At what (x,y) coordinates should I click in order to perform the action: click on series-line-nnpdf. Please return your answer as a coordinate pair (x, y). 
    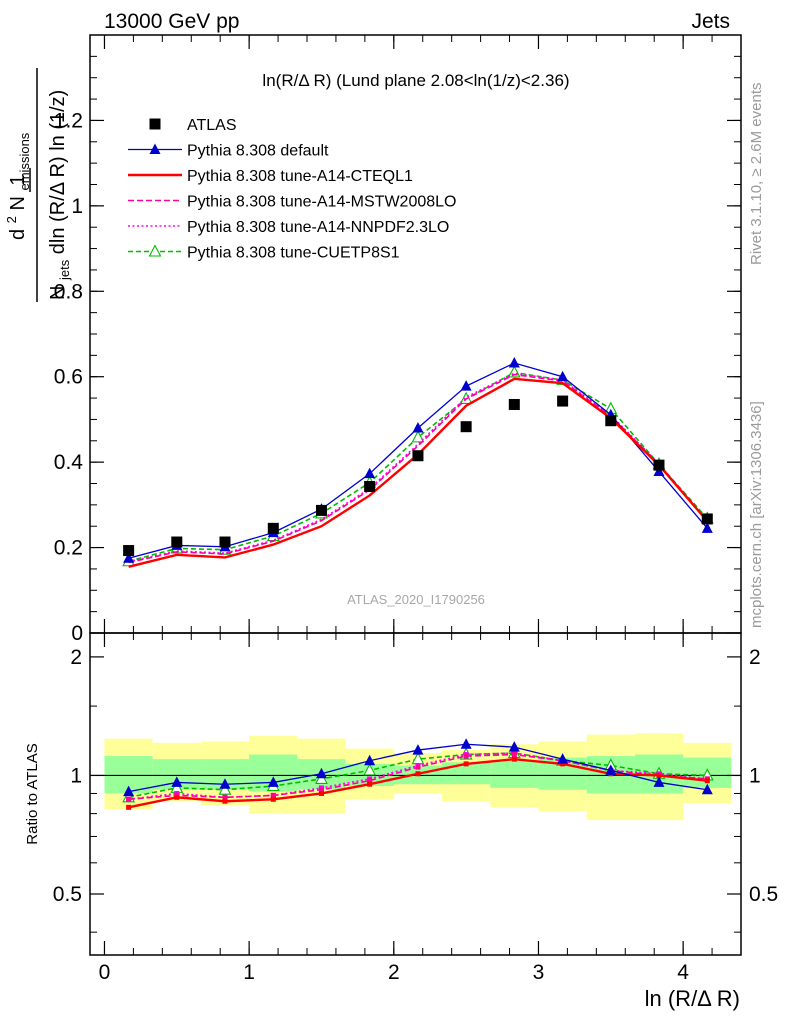
    Looking at the image, I should click on (418, 467).